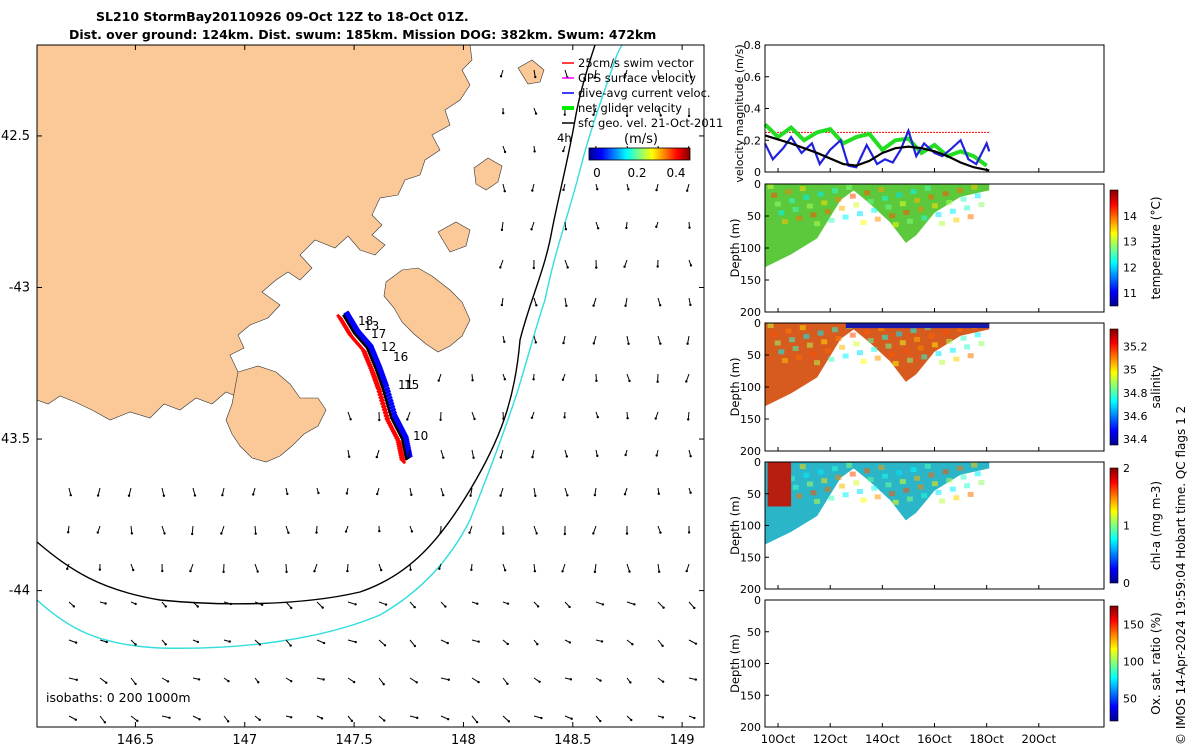 Image resolution: width=1200 pixels, height=750 pixels. I want to click on chla-colorbar-tick: 0, so click(1126, 583).